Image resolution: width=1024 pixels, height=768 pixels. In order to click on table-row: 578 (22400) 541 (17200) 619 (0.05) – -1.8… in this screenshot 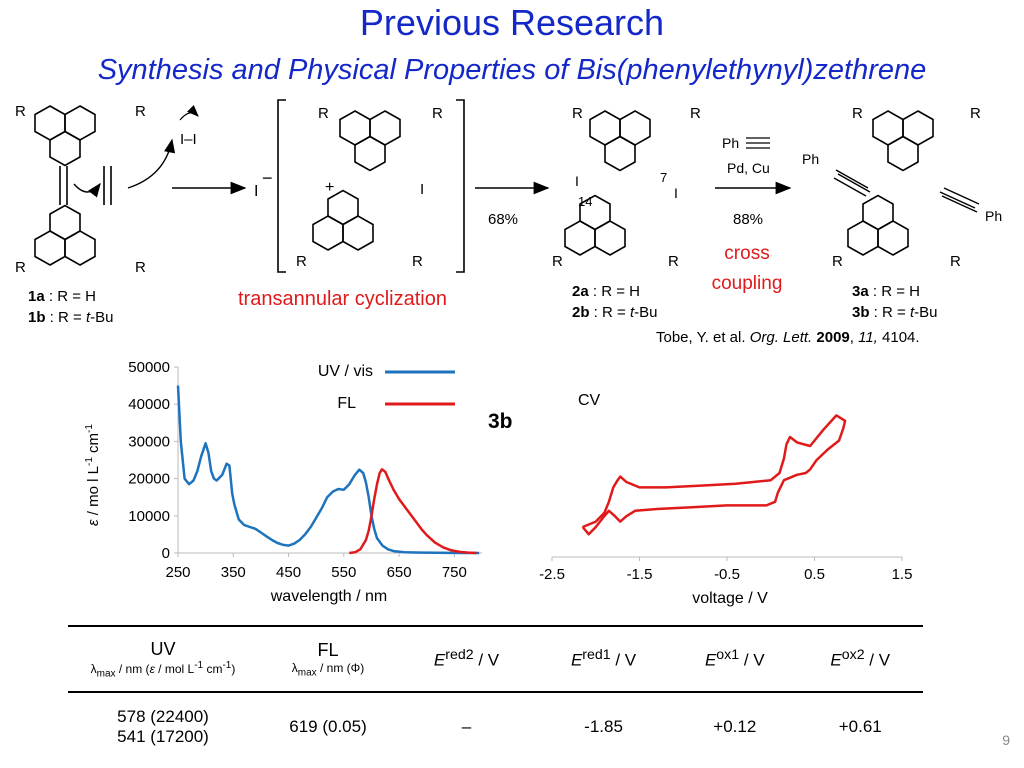, I will do `click(495, 726)`.